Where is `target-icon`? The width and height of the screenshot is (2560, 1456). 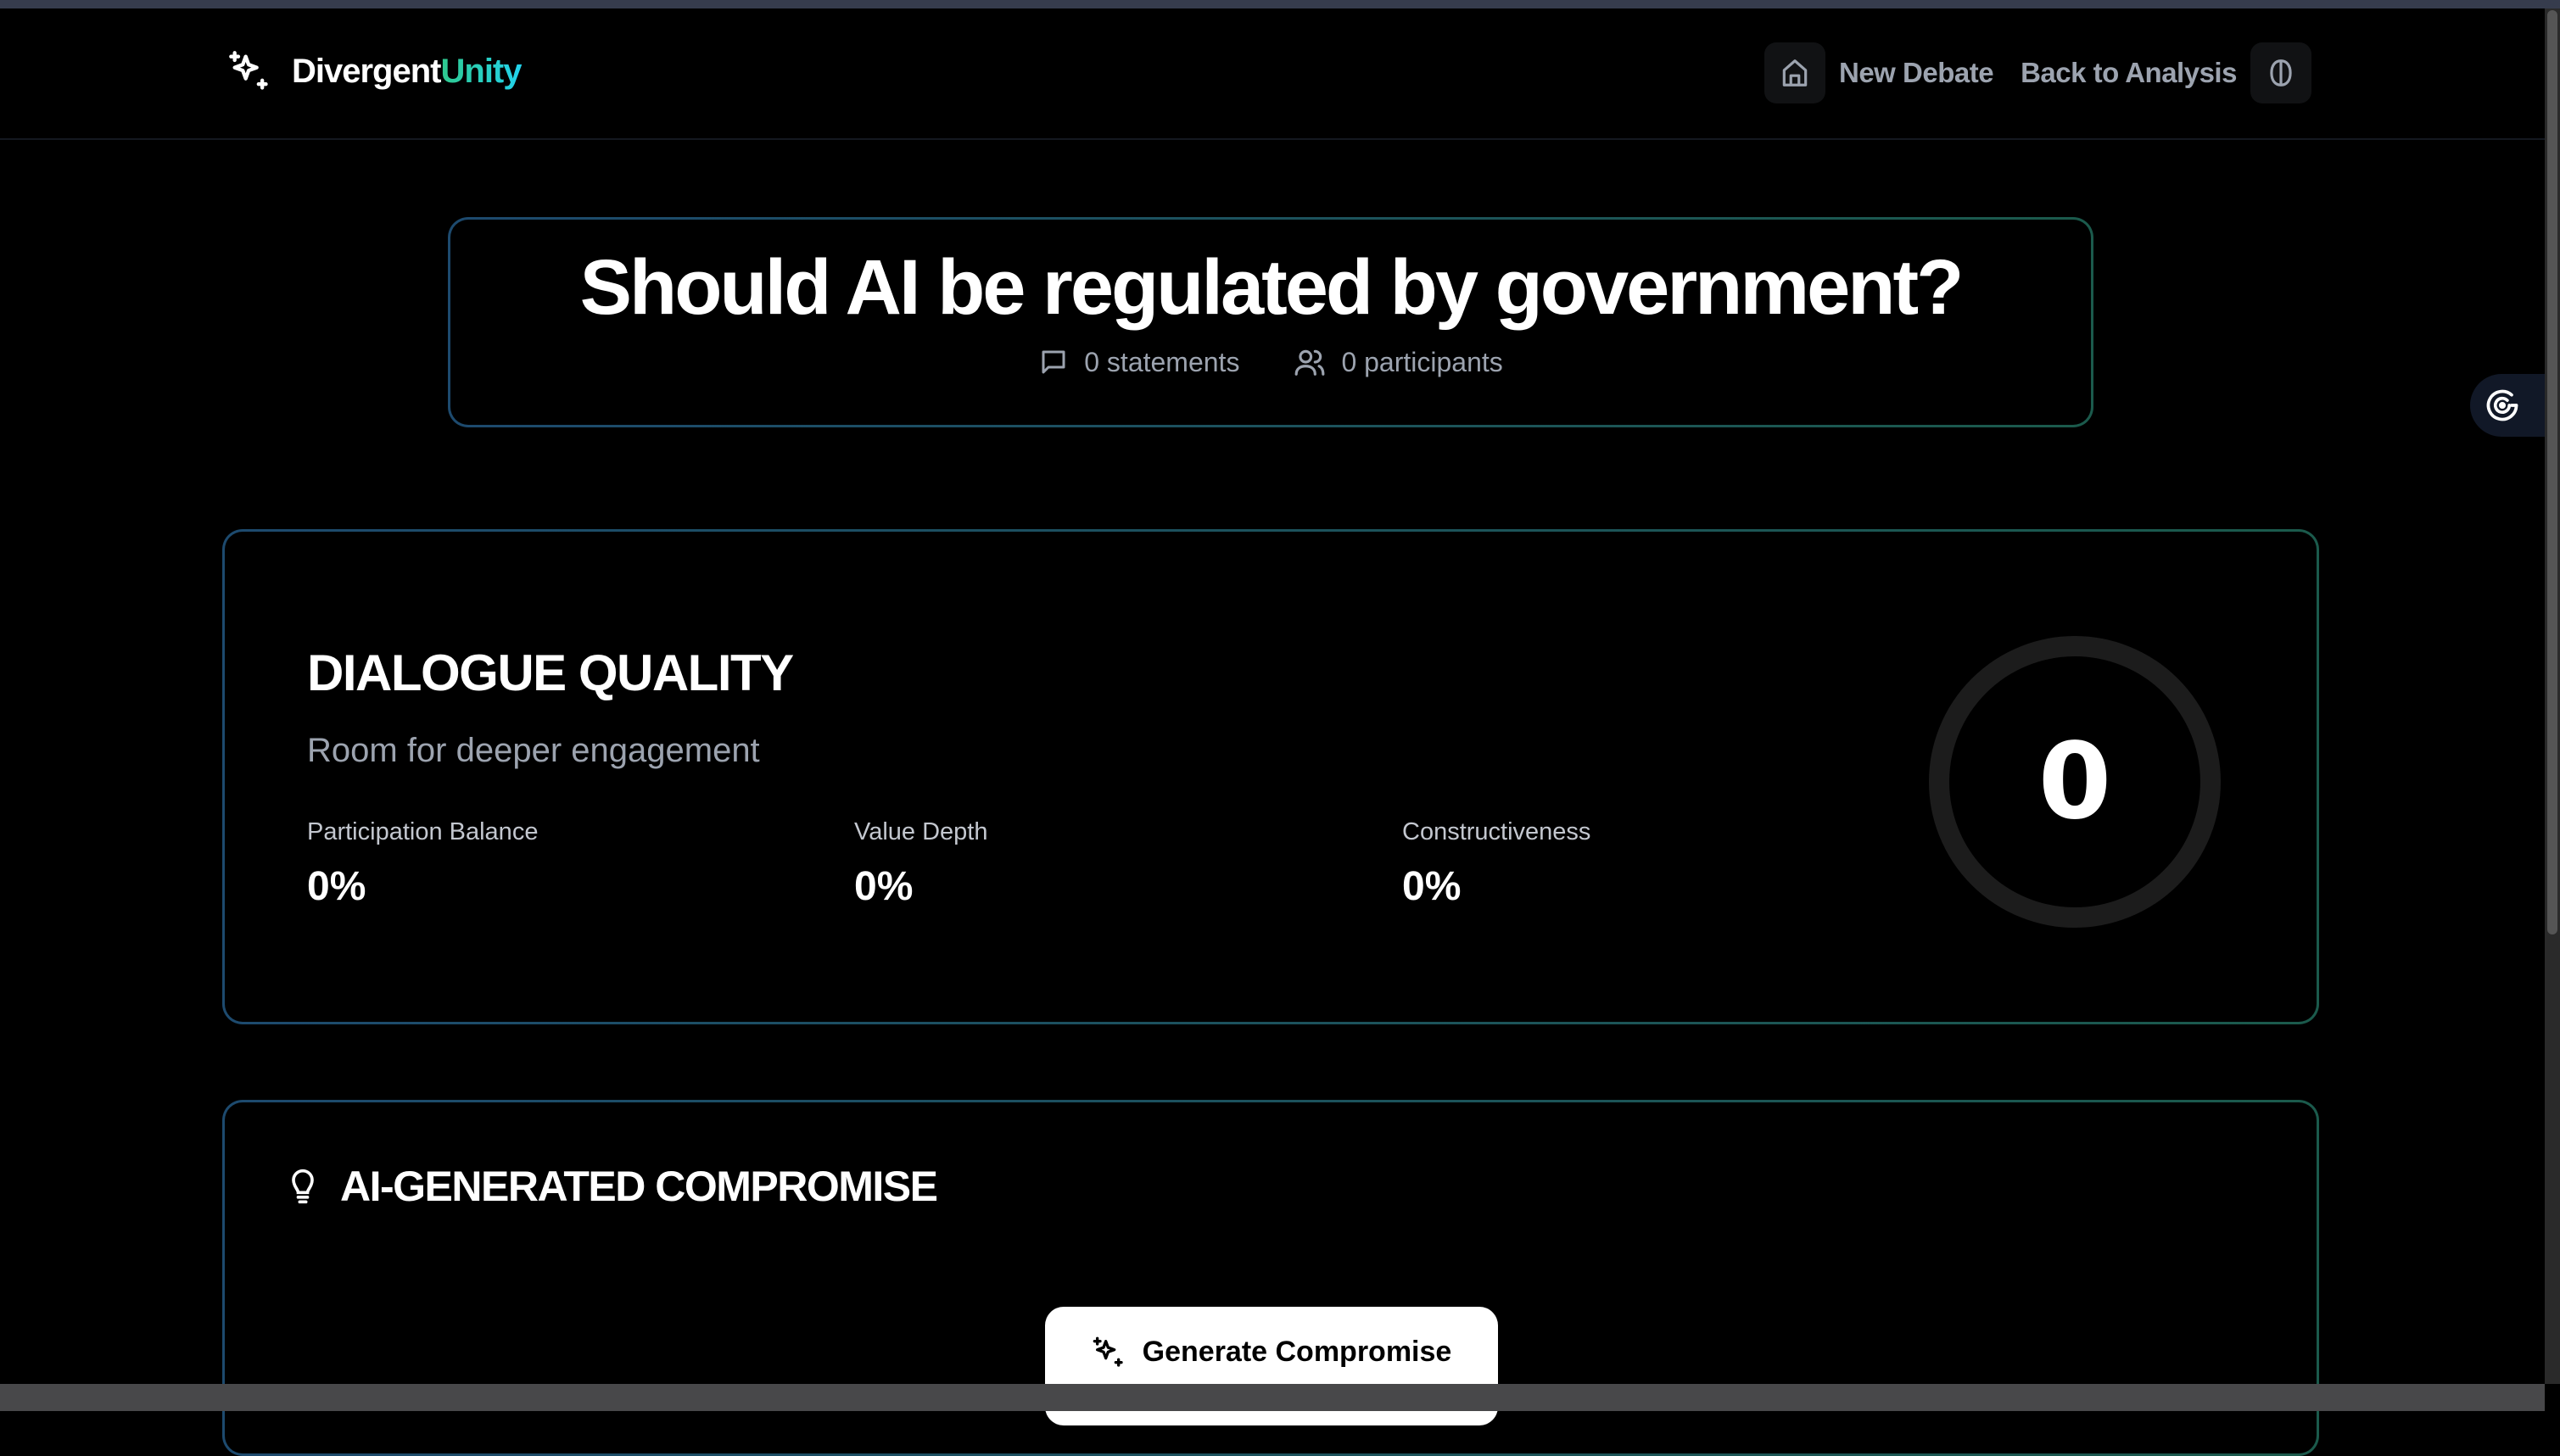
target-icon is located at coordinates (2502, 405).